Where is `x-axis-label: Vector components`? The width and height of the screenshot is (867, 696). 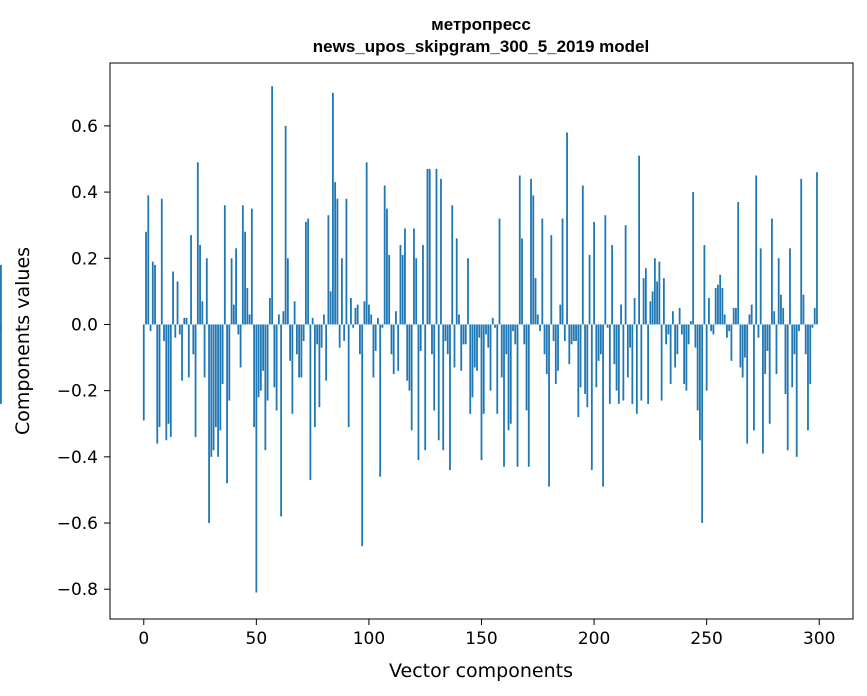
x-axis-label: Vector components is located at coordinates (481, 671).